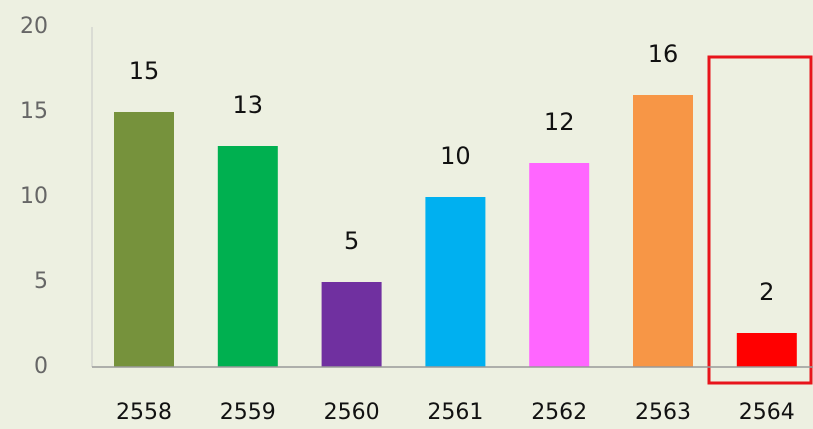 The height and width of the screenshot is (429, 813). What do you see at coordinates (559, 412) in the screenshot?
I see `x-tick-label: 2562` at bounding box center [559, 412].